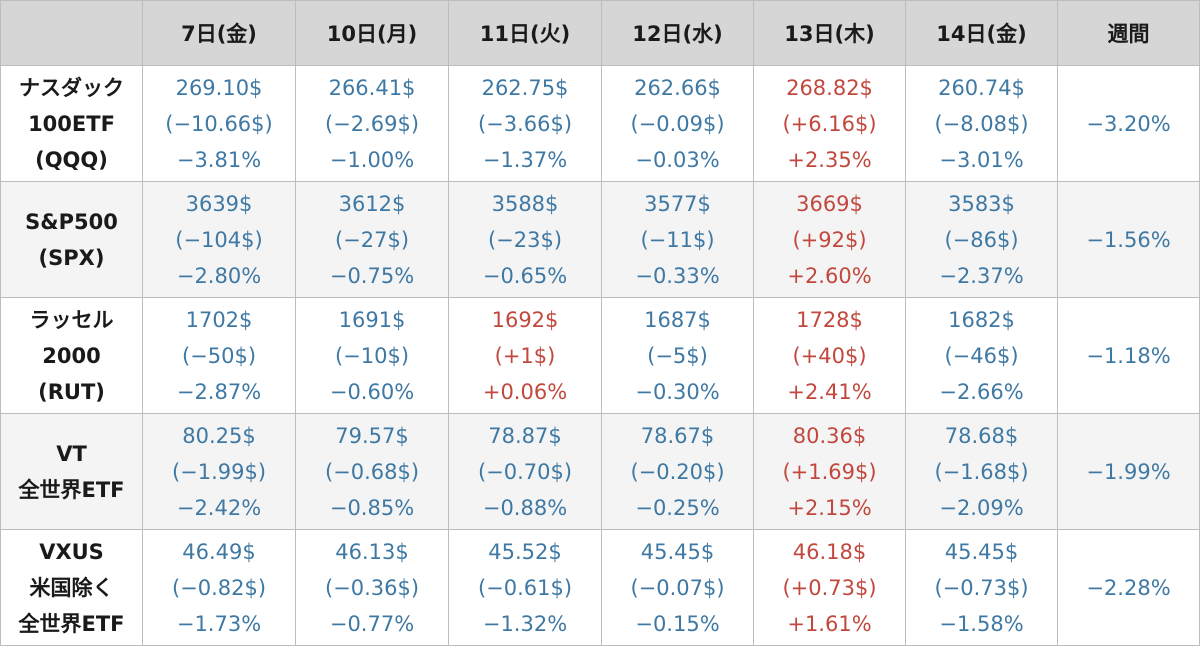  What do you see at coordinates (829, 507) in the screenshot?
I see `percent-change: +2.15%` at bounding box center [829, 507].